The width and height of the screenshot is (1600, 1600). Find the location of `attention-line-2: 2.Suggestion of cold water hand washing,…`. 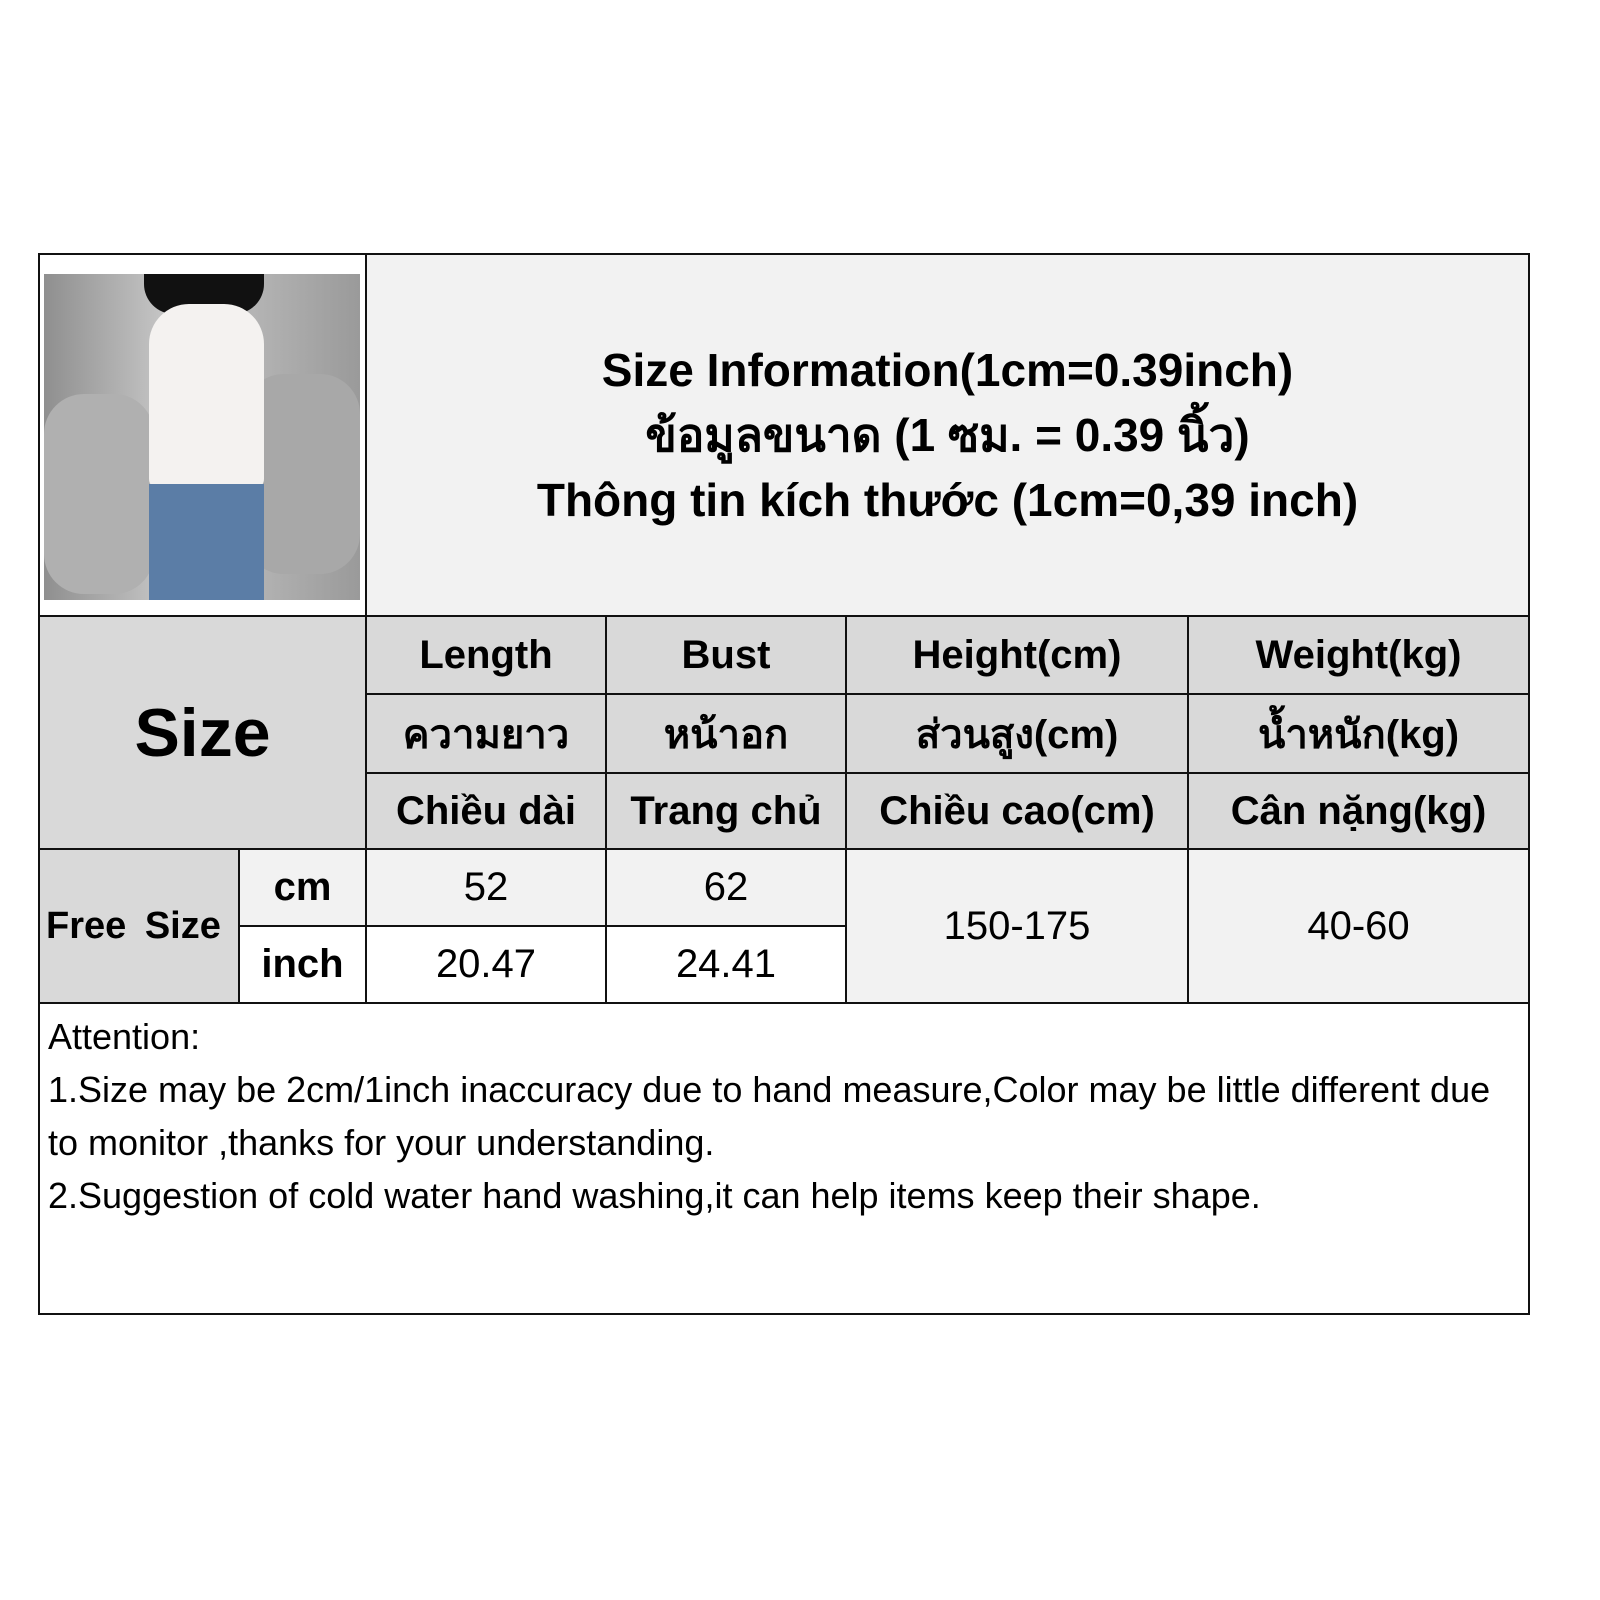

attention-line-2: 2.Suggestion of cold water hand washing,… is located at coordinates (654, 1195).